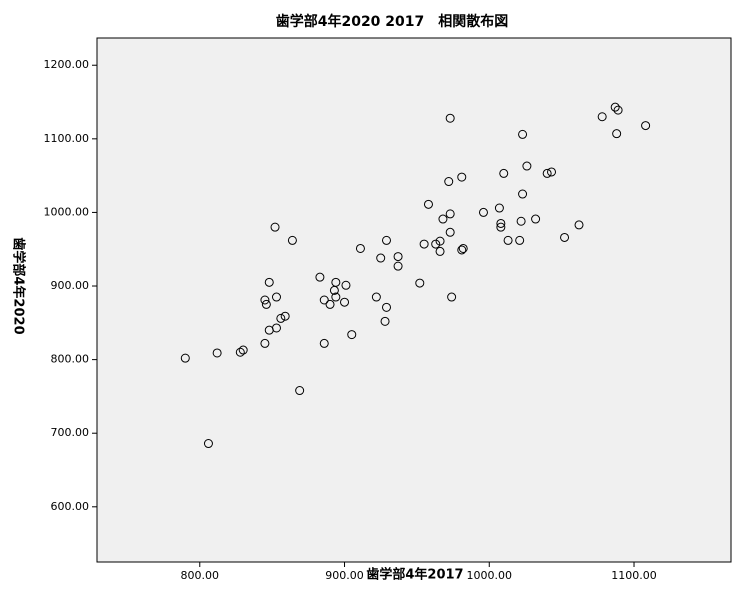  What do you see at coordinates (70, 506) in the screenshot?
I see `y-tick-label: 600.00` at bounding box center [70, 506].